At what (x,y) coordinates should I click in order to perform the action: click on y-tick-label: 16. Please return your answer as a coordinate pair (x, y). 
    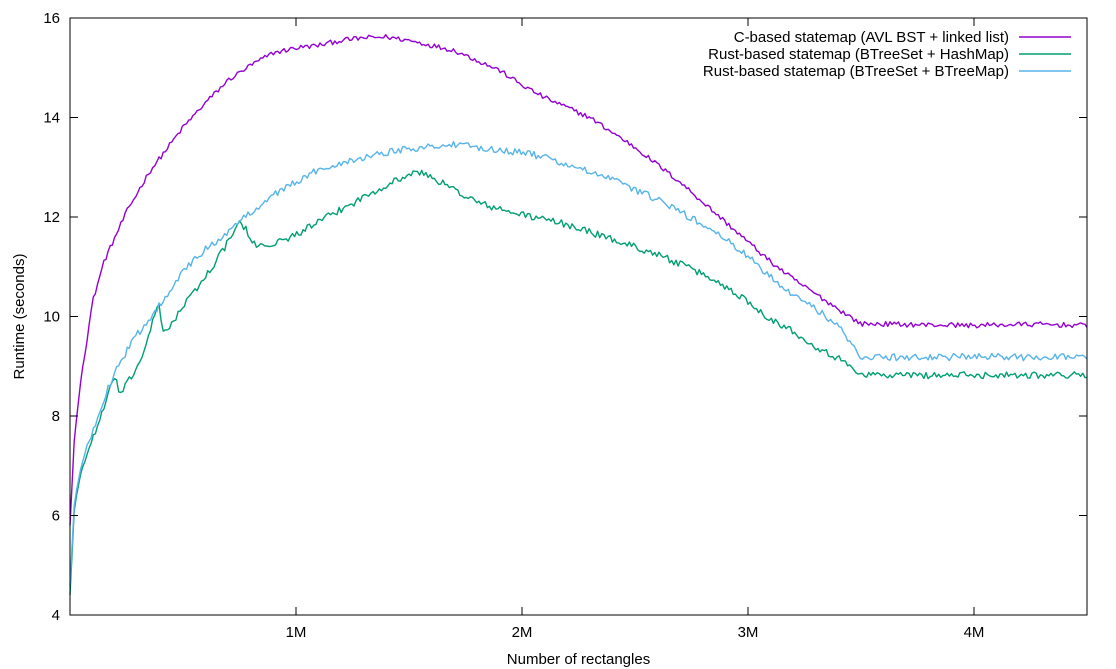
    Looking at the image, I should click on (51, 18).